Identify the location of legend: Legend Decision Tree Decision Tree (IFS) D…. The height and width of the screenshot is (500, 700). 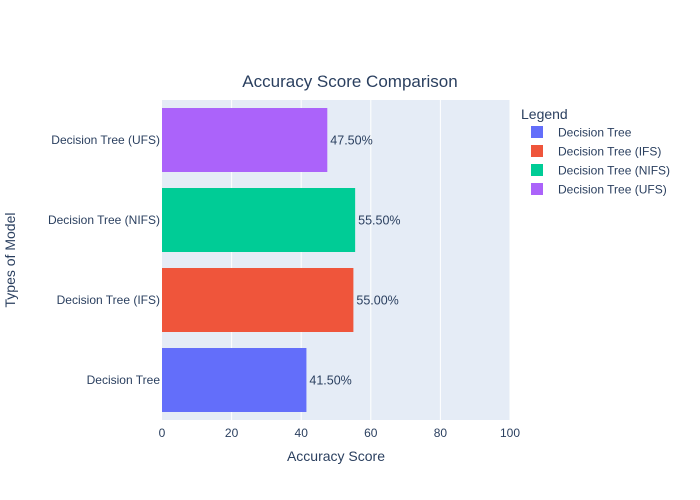
(595, 151).